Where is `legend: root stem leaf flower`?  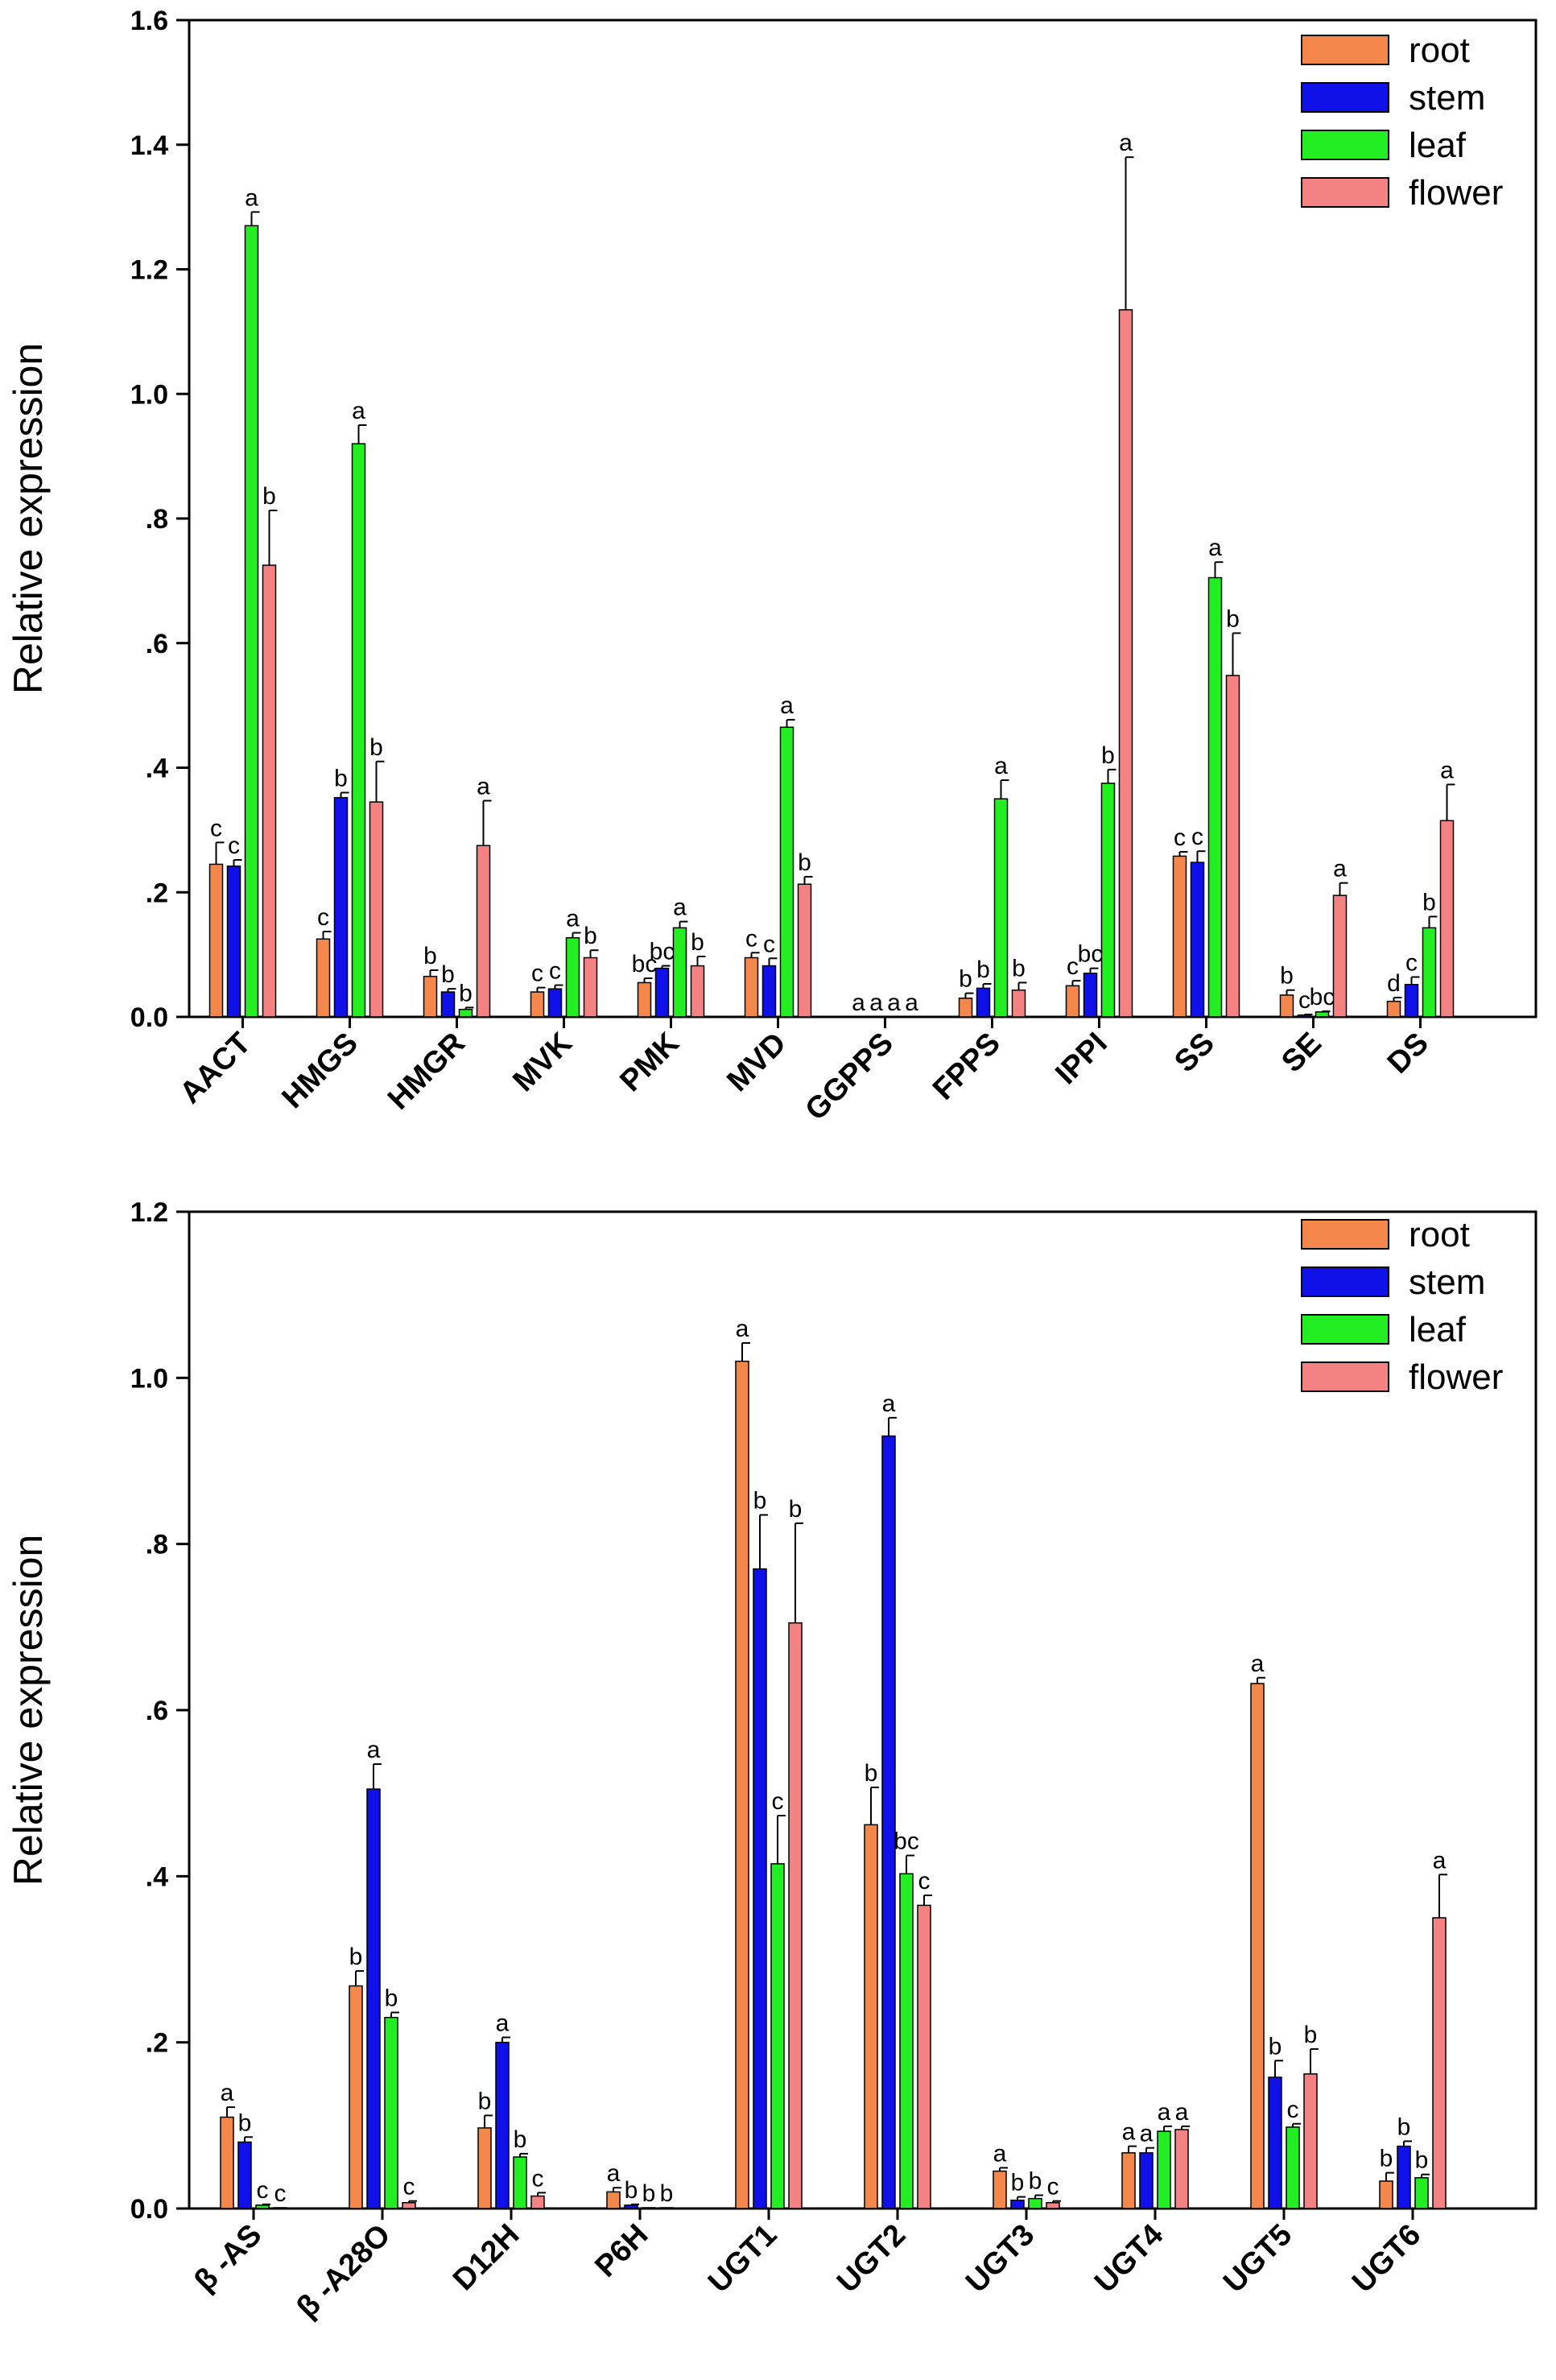
legend: root stem leaf flower is located at coordinates (1402, 1306).